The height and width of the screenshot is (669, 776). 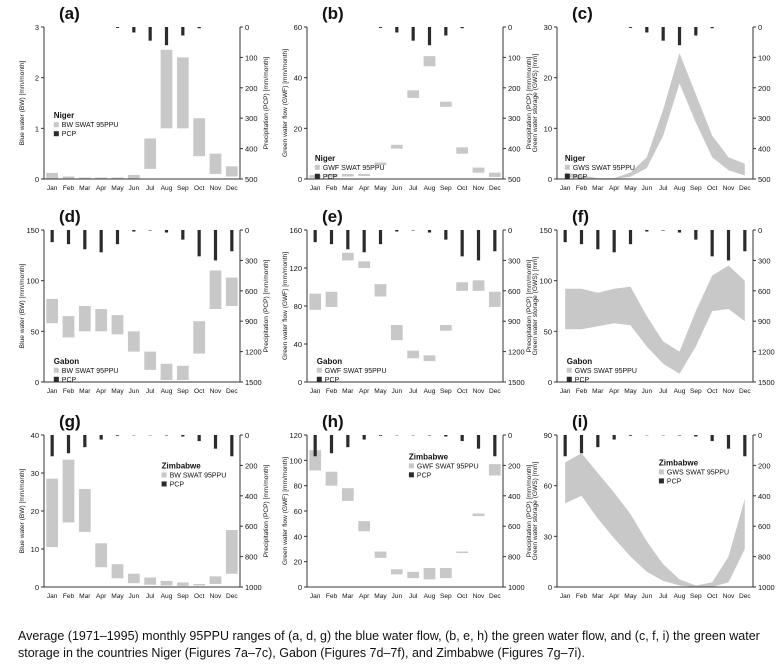 I want to click on ppu-bar-mar, so click(x=84, y=178).